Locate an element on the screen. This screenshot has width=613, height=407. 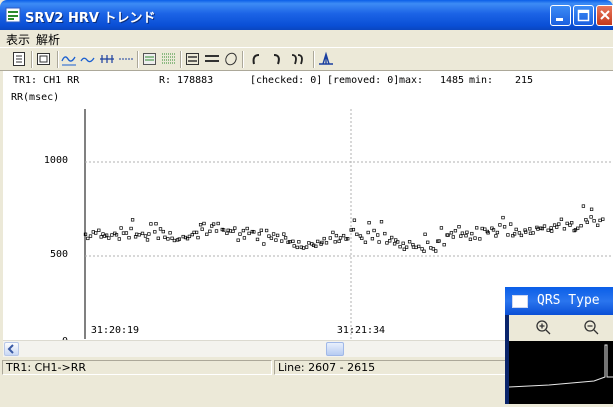
equal-icon is located at coordinates (193, 59).